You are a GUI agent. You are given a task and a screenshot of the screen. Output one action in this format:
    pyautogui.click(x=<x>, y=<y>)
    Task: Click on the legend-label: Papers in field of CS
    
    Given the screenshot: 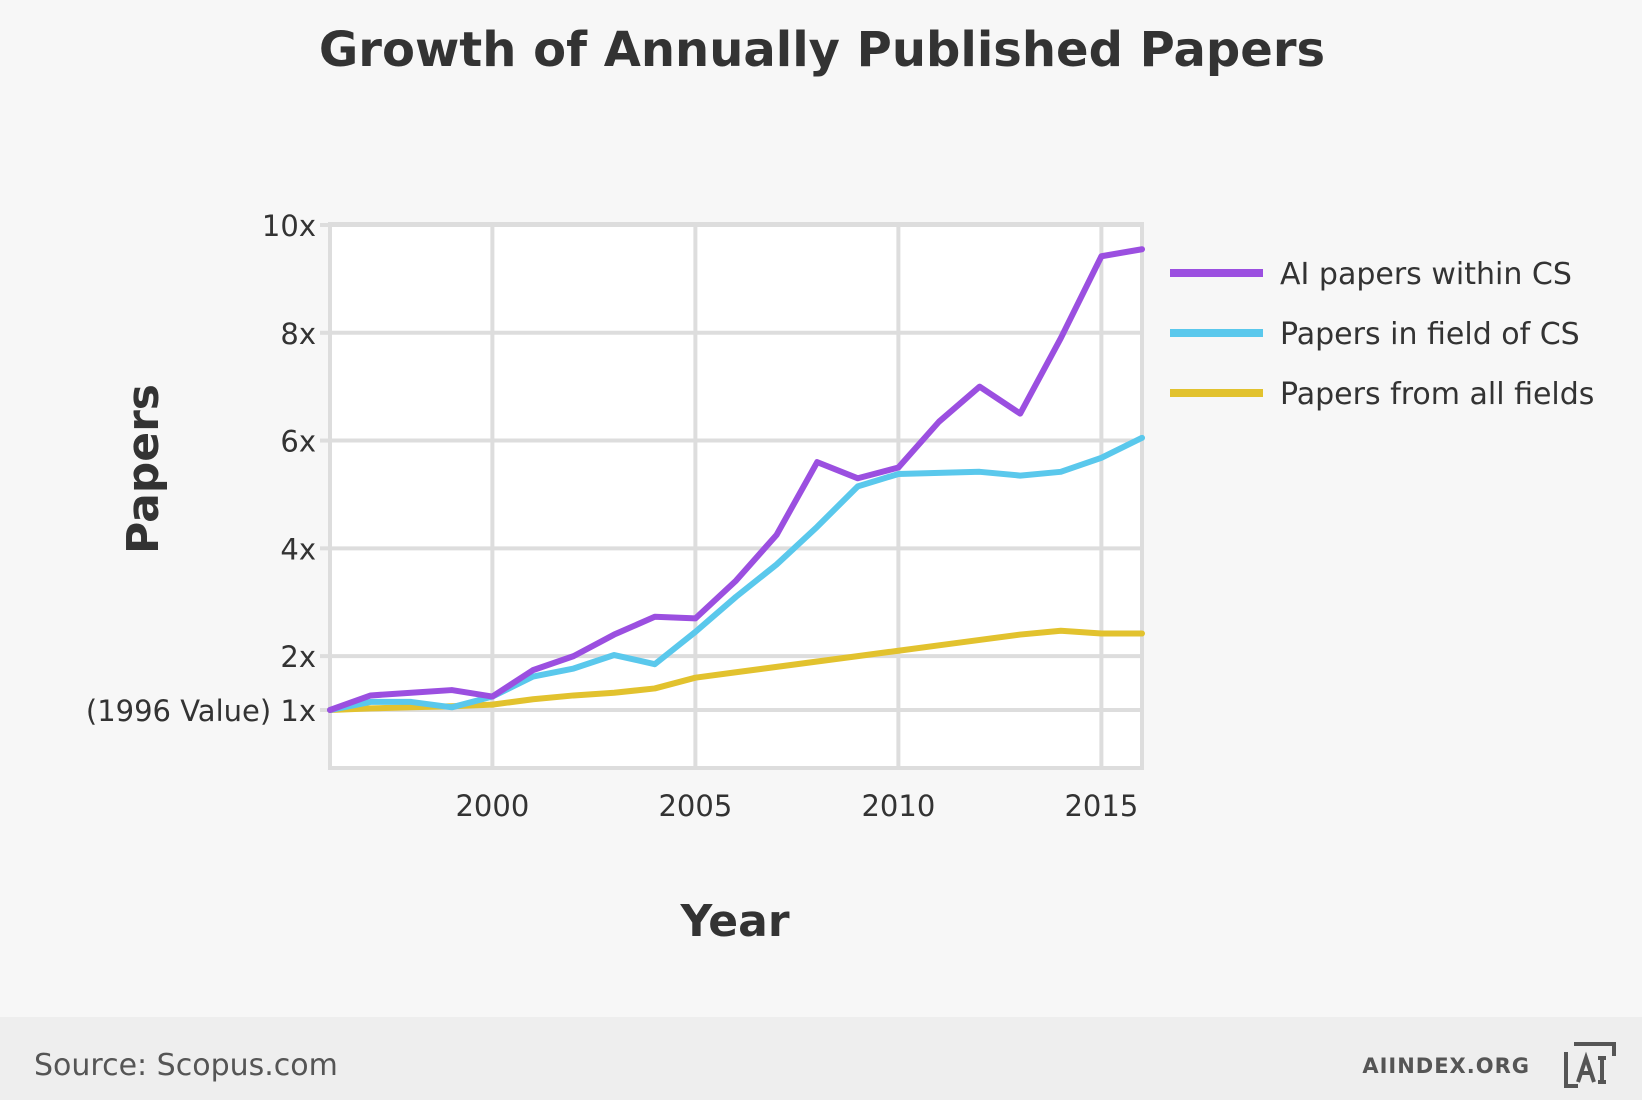 What is the action you would take?
    pyautogui.click(x=1430, y=334)
    